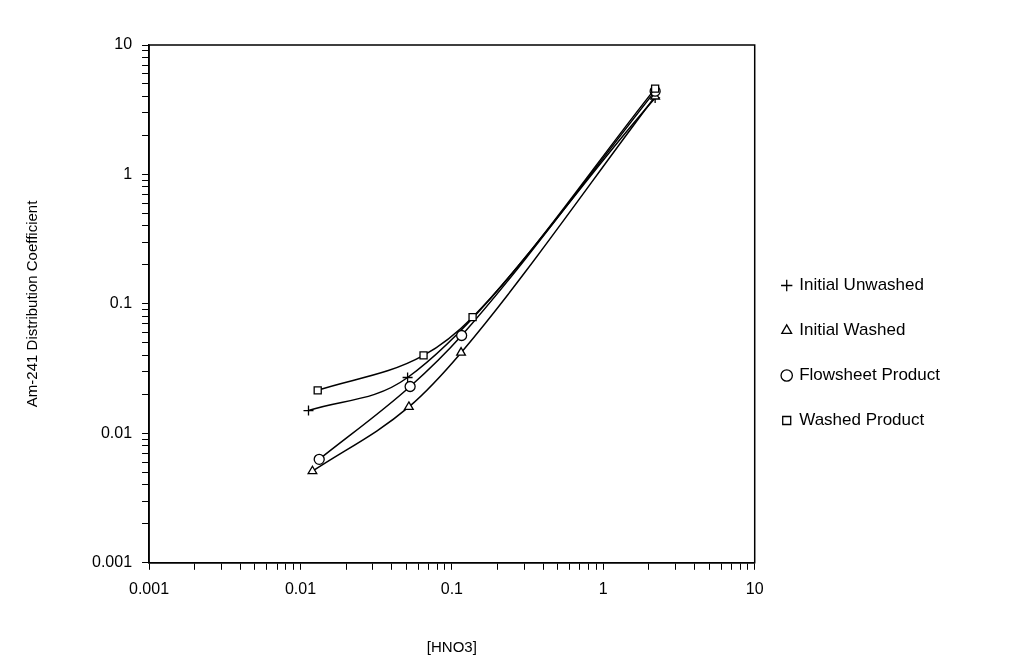 The image size is (1010, 671). What do you see at coordinates (116, 432) in the screenshot?
I see `y-tick-label: 0.01` at bounding box center [116, 432].